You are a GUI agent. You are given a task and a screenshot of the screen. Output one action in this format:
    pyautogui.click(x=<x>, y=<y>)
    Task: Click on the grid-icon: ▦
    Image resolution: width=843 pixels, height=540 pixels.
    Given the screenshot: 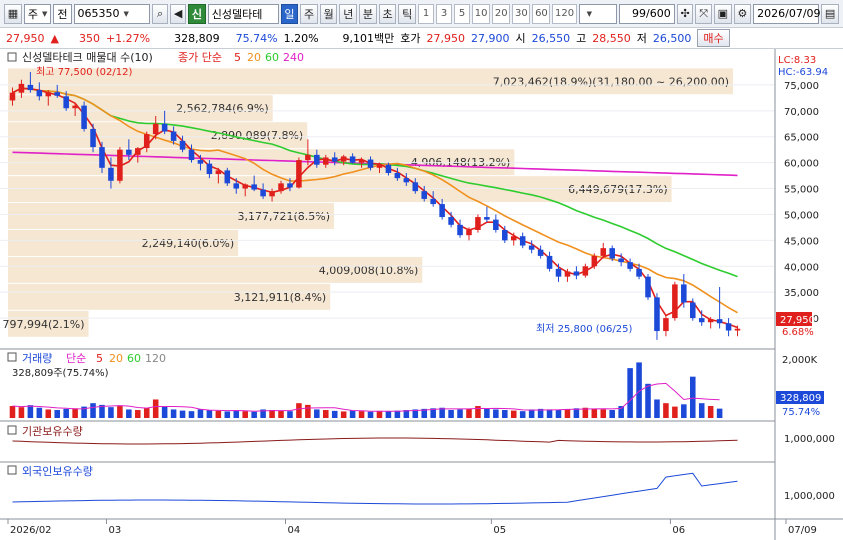 What is the action you would take?
    pyautogui.click(x=13, y=13)
    